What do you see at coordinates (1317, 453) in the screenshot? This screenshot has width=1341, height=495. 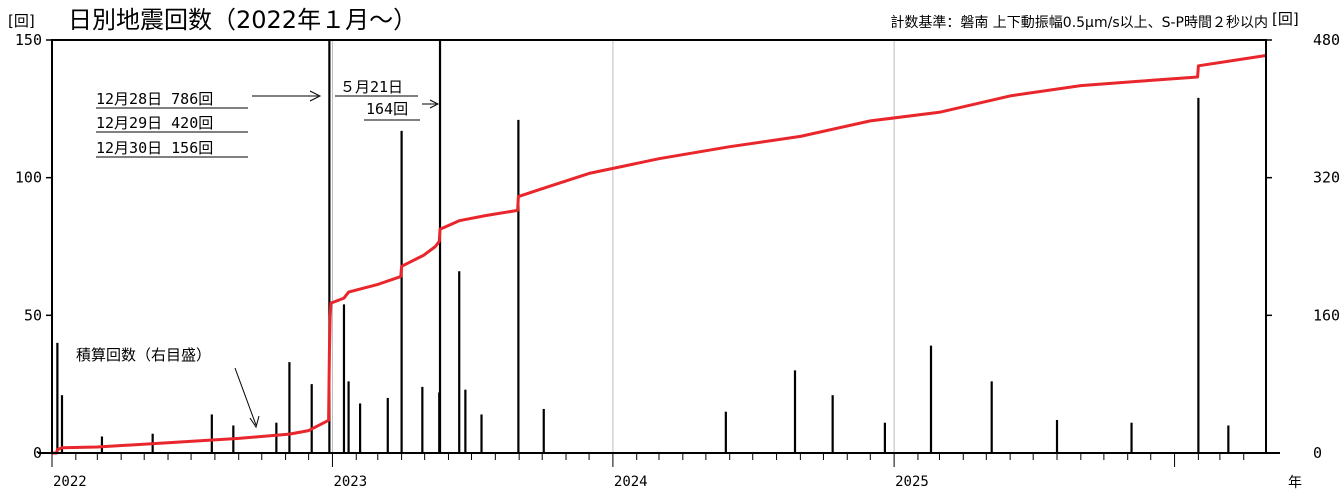 I see `right-tick-label: 0` at bounding box center [1317, 453].